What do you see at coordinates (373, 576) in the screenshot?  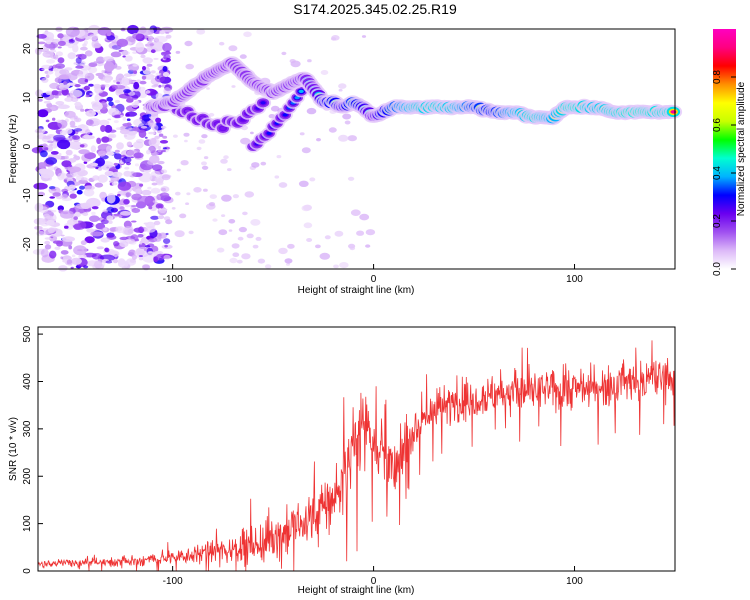 I see `snr-x-ticks: -100 0 100` at bounding box center [373, 576].